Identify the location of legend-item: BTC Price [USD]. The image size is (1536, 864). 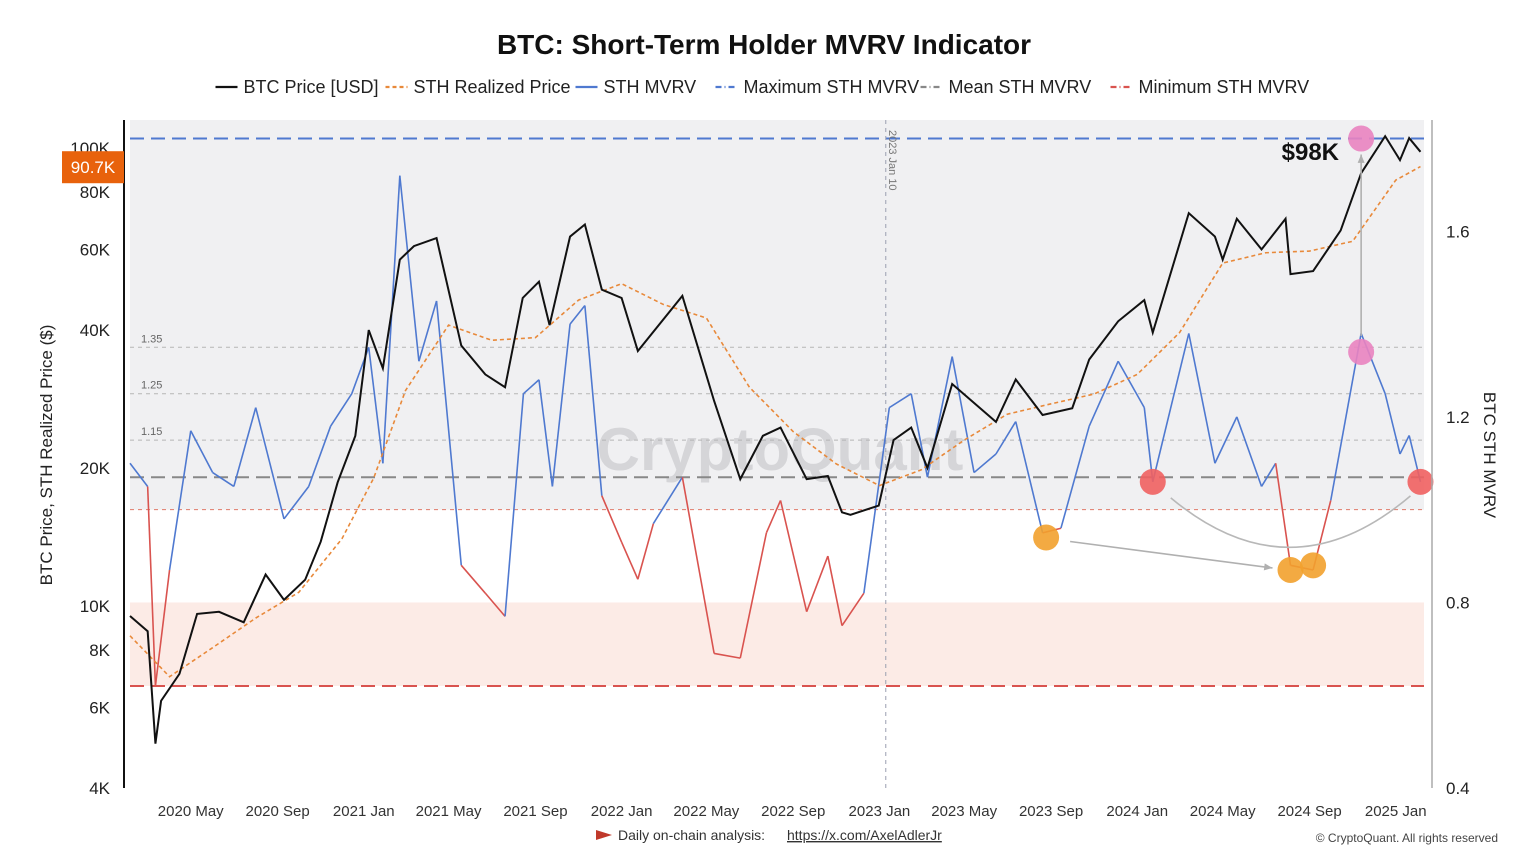
(297, 87).